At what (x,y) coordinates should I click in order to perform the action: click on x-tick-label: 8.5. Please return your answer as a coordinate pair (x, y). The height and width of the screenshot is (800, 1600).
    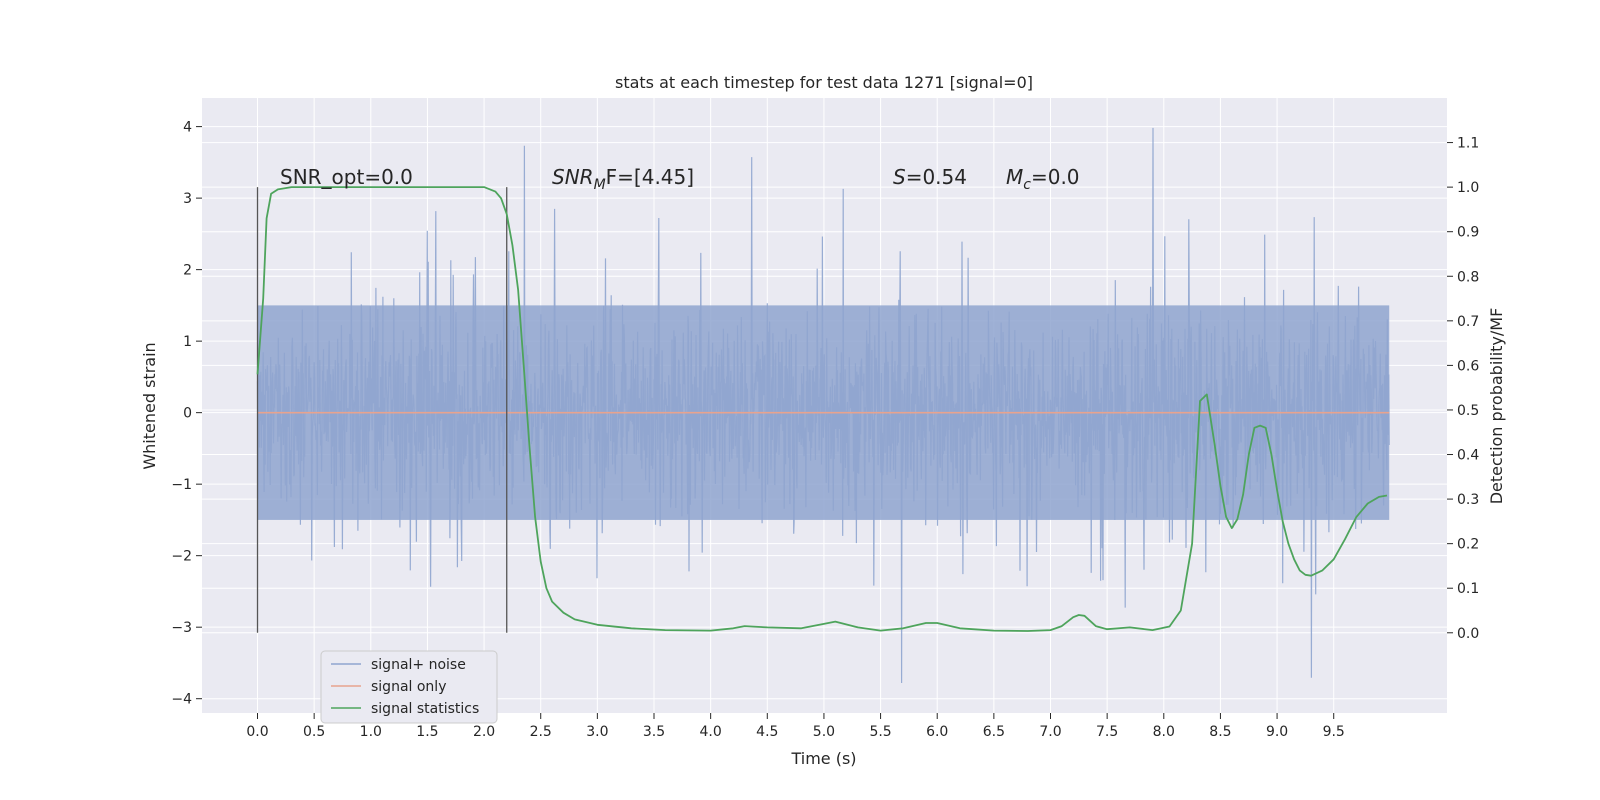
    Looking at the image, I should click on (1220, 732).